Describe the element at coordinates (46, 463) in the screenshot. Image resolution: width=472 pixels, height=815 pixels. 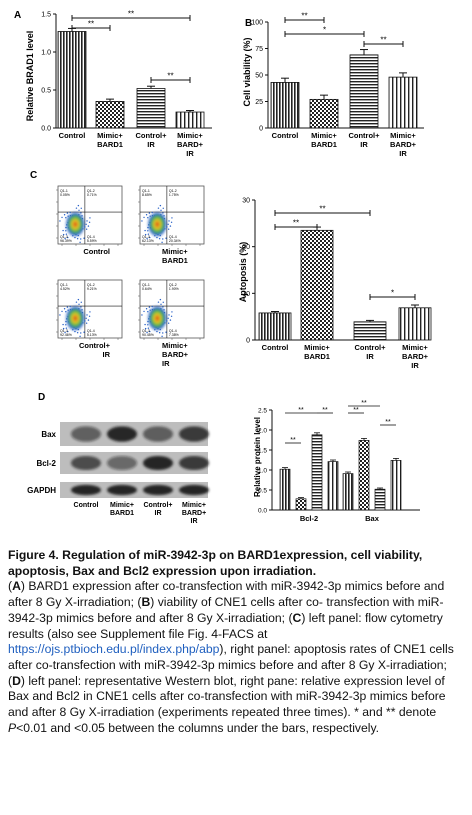
I see `blot-row-label: Bcl-2` at that location.